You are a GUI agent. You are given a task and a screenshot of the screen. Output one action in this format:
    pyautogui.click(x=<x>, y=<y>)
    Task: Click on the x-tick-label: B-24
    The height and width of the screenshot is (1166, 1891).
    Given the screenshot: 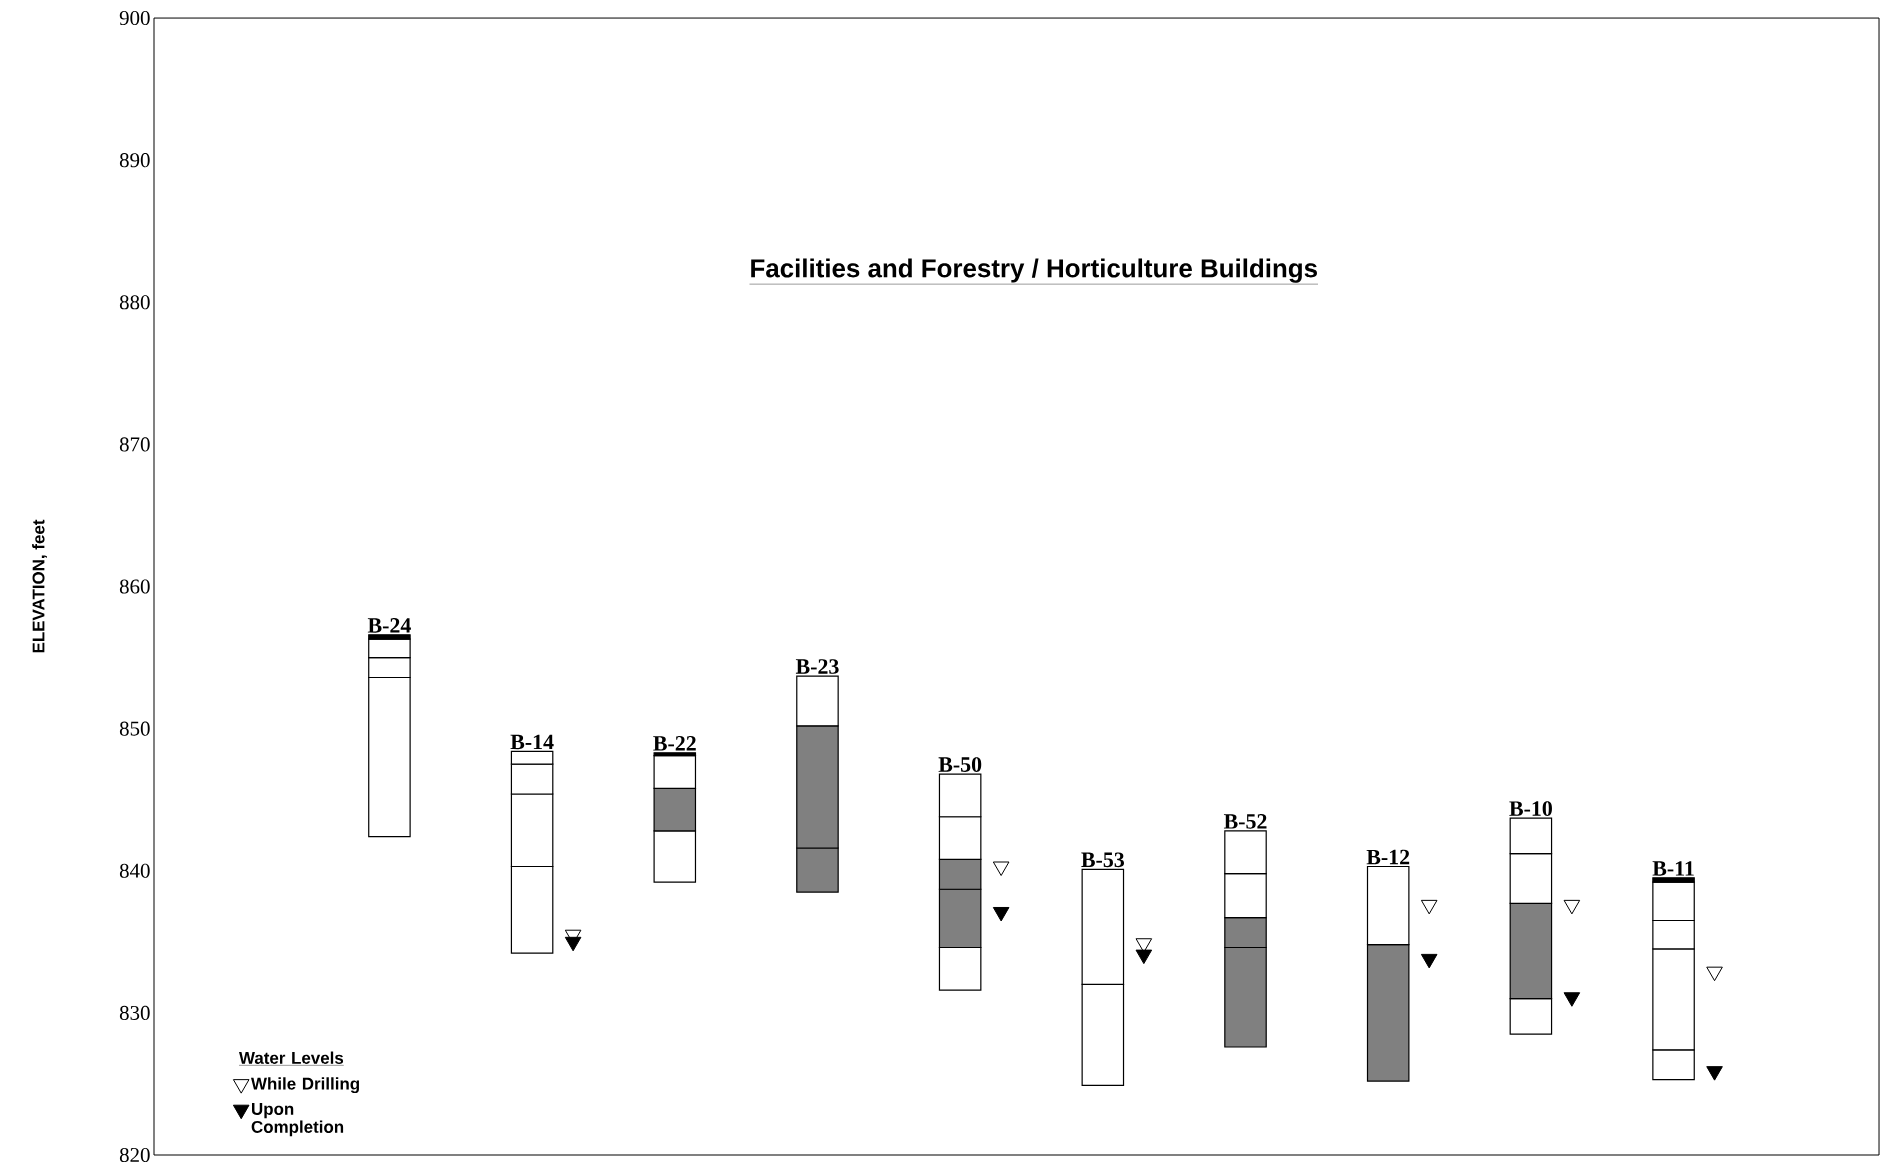 What is the action you would take?
    pyautogui.click(x=389, y=625)
    